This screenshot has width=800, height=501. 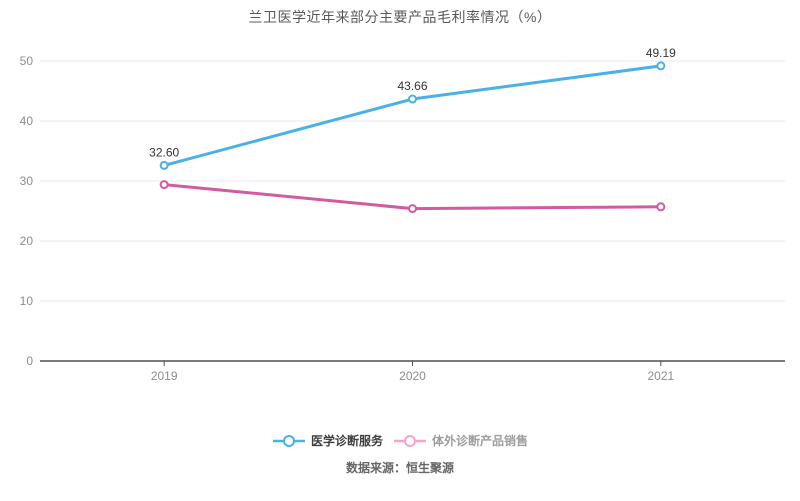 What do you see at coordinates (27, 121) in the screenshot?
I see `y-axis-tick-label: 40` at bounding box center [27, 121].